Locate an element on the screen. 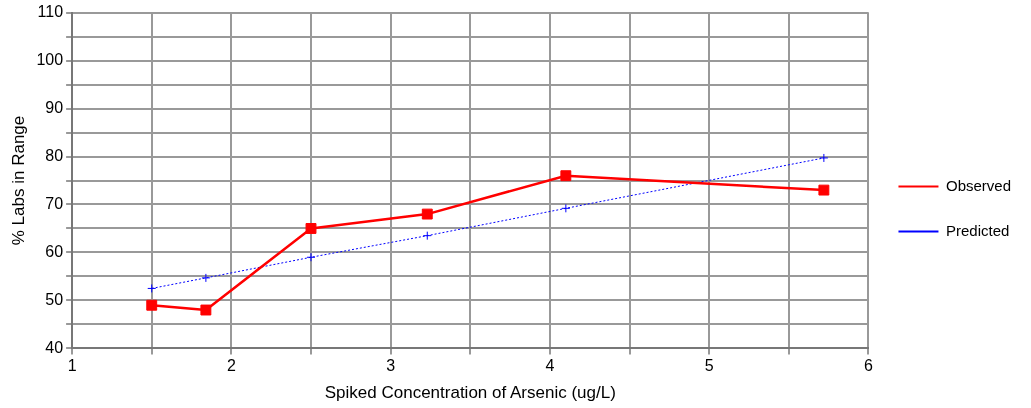 Image resolution: width=1031 pixels, height=408 pixels. x-tick-label: 3 is located at coordinates (391, 366).